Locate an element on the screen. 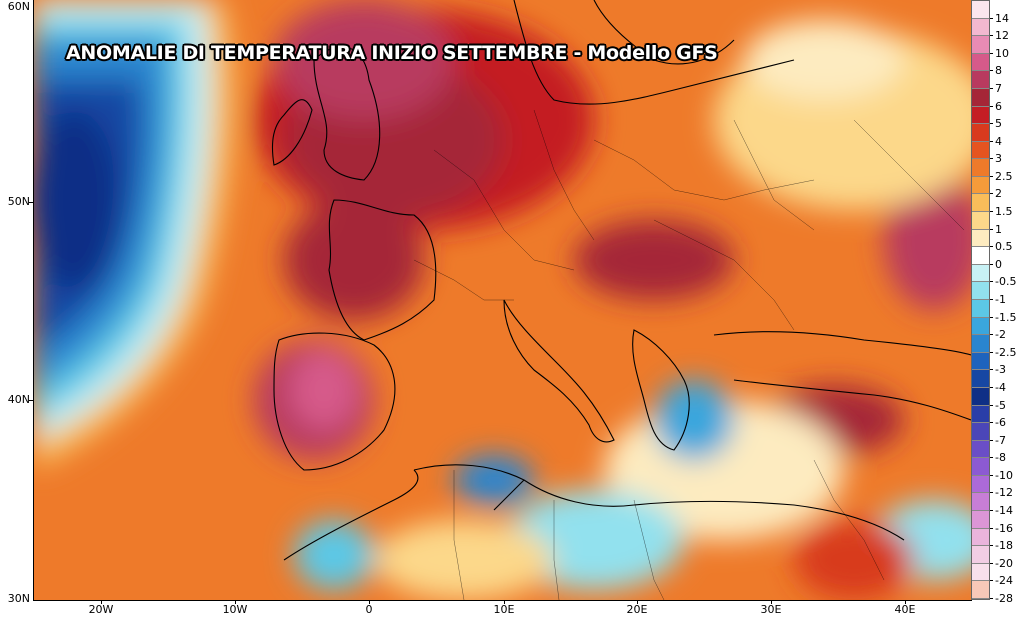 The width and height of the screenshot is (1024, 618). legend-label: 6 is located at coordinates (998, 106).